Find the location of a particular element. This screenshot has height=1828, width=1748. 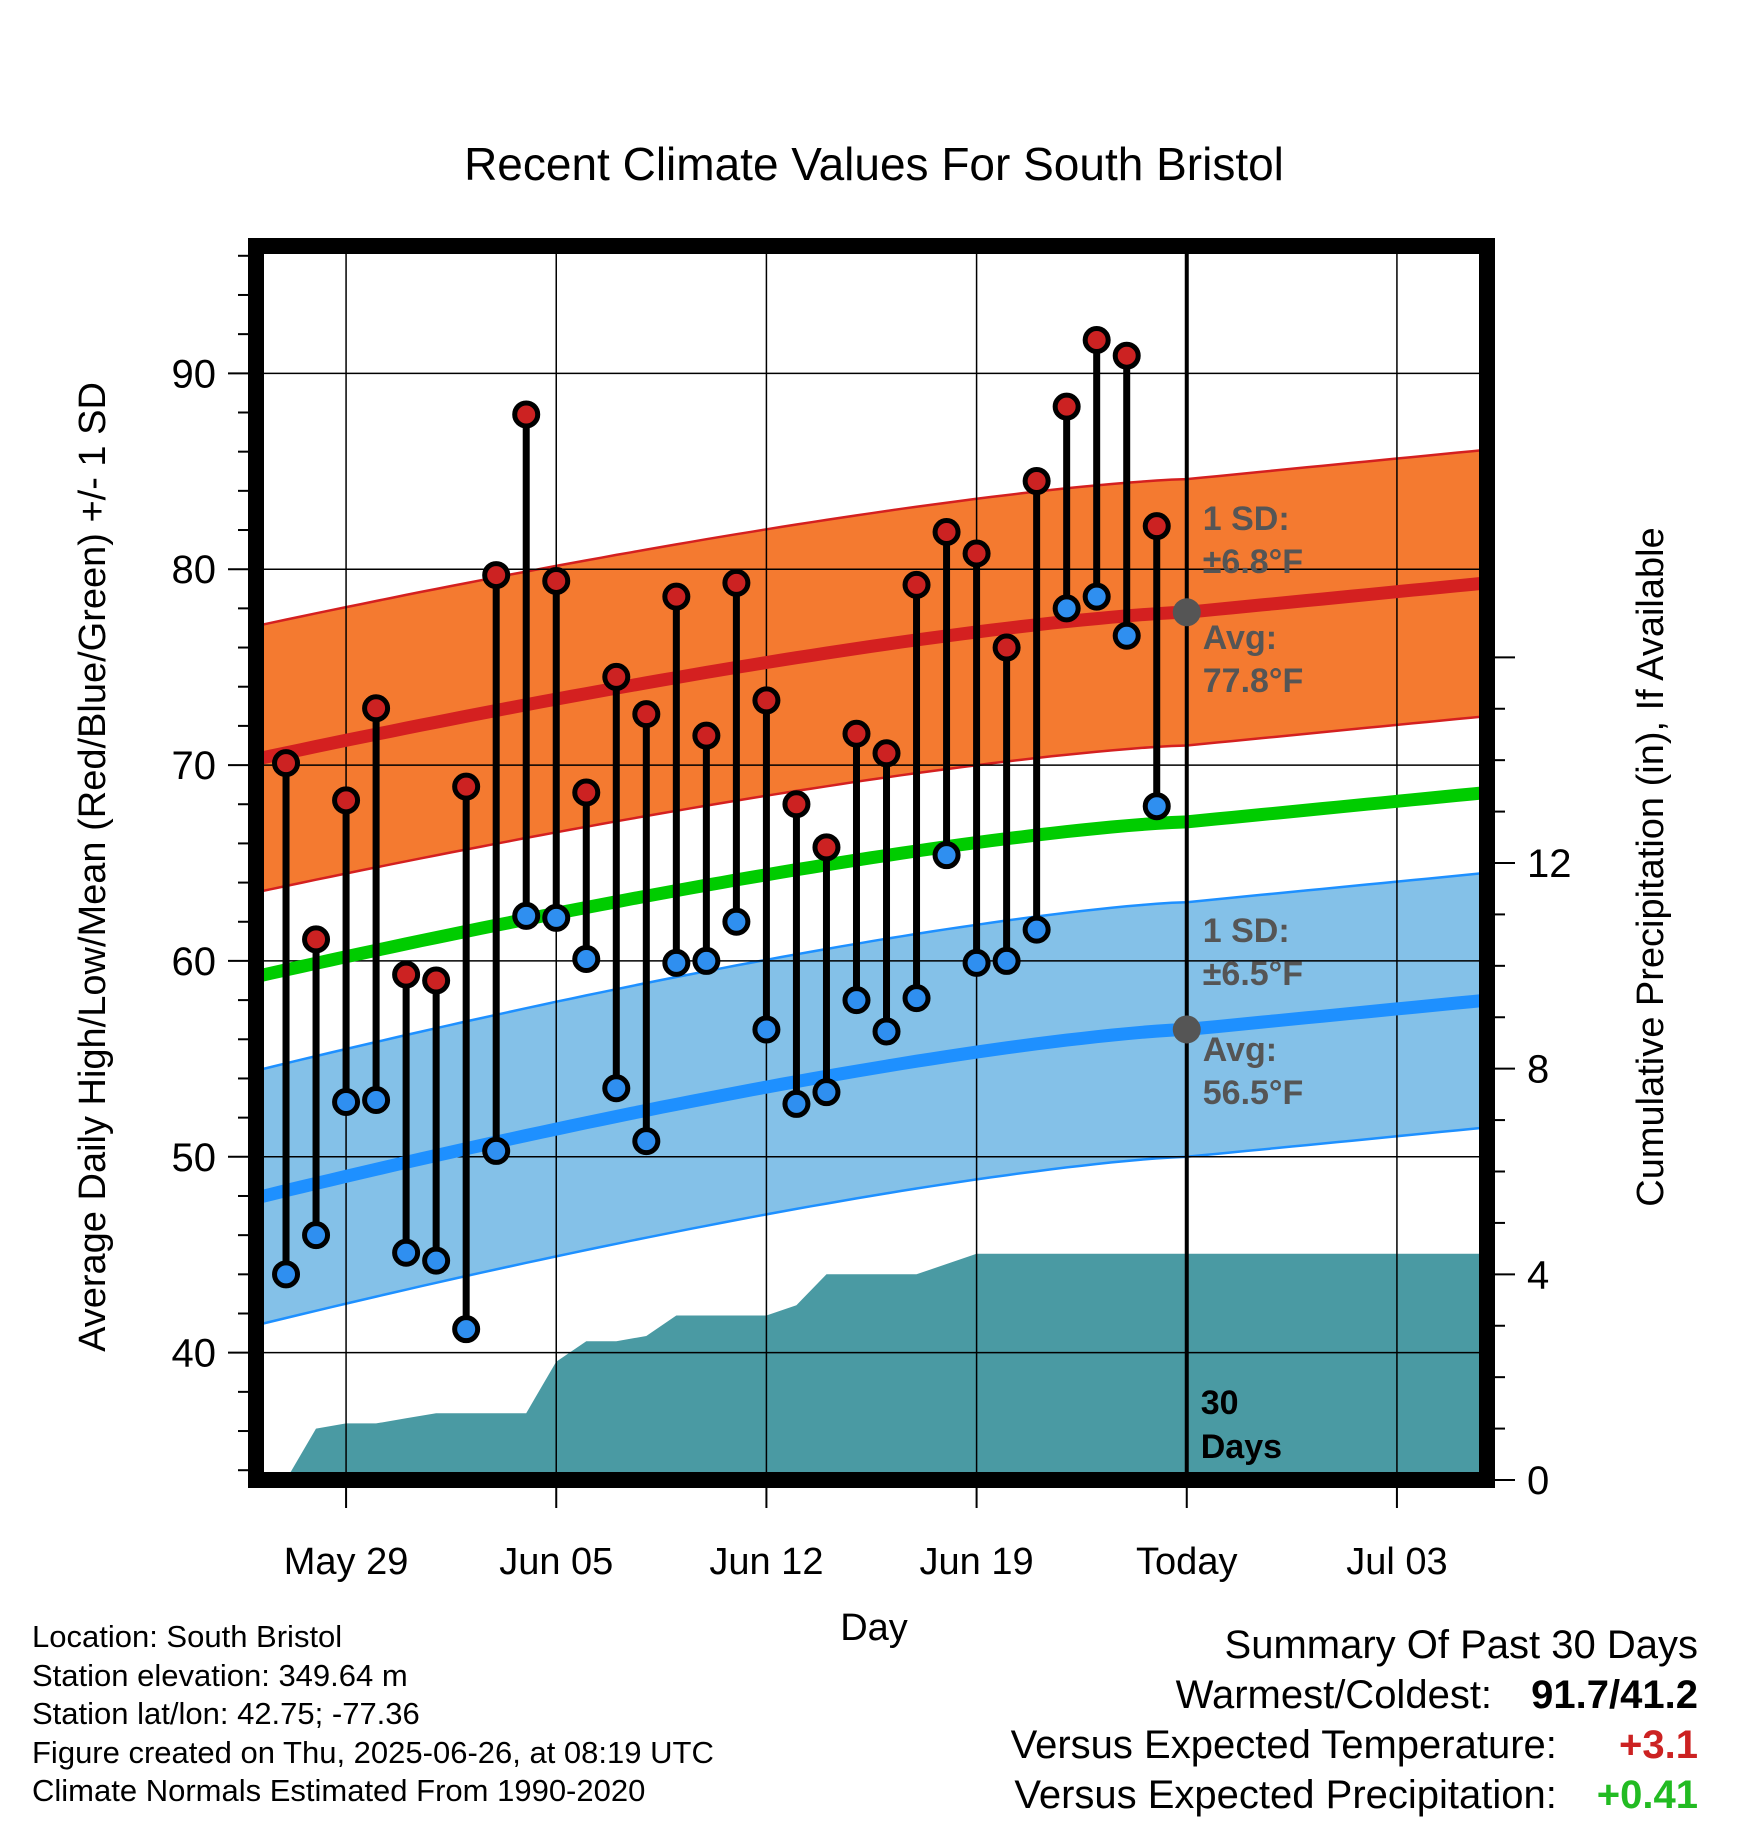

precip-versus-label: Versus Expected Precipitation: is located at coordinates (1285, 1795).